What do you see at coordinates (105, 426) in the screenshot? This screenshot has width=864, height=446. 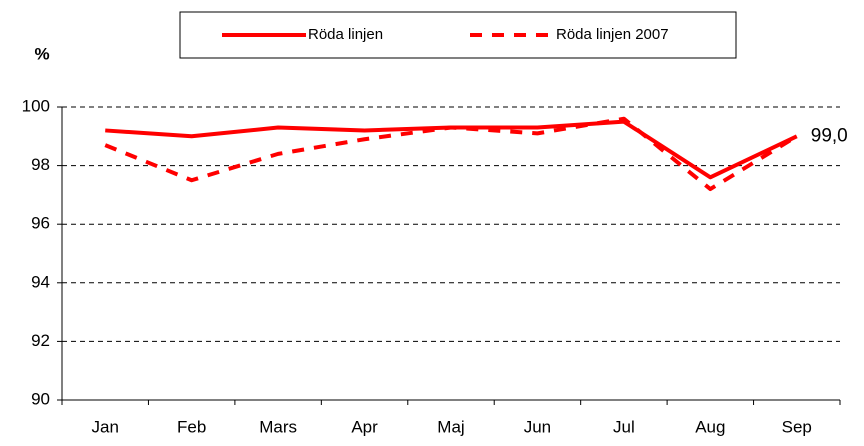 I see `x-tick-label: Jan` at bounding box center [105, 426].